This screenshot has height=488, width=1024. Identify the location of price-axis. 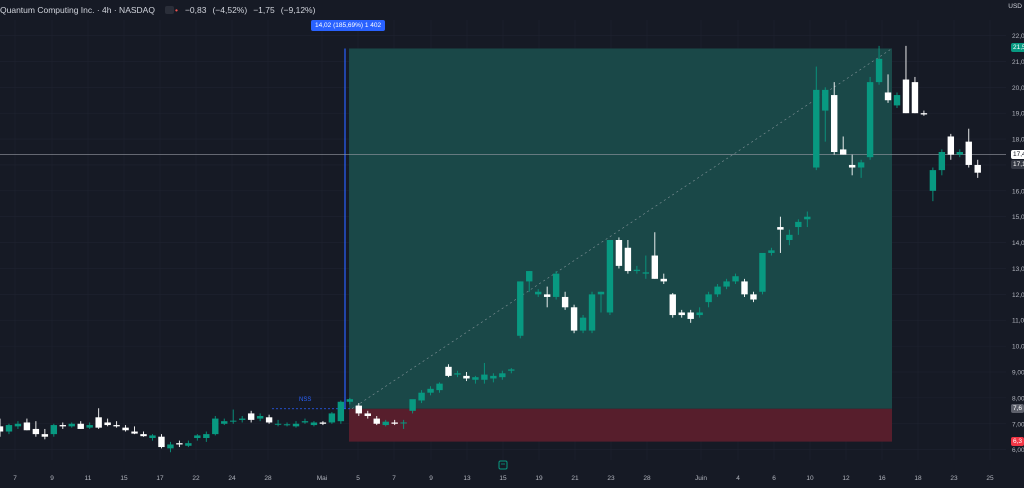
(1016, 244).